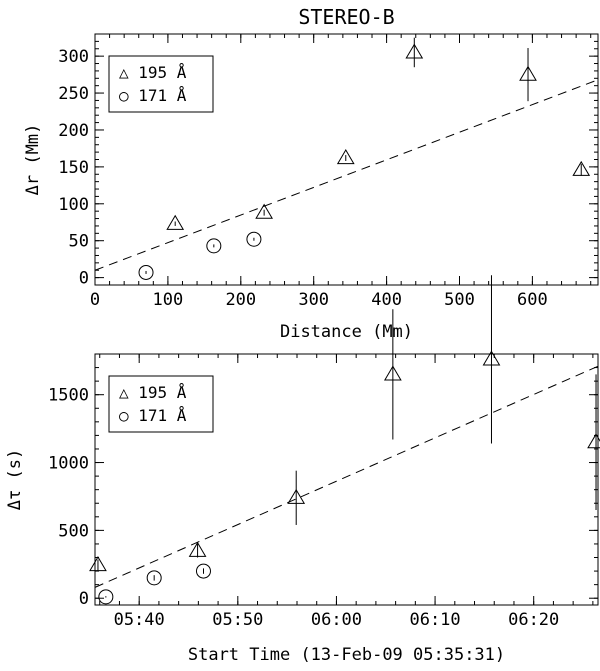  What do you see at coordinates (153, 72) in the screenshot?
I see `chart1-legend-entry: △ 195 Å` at bounding box center [153, 72].